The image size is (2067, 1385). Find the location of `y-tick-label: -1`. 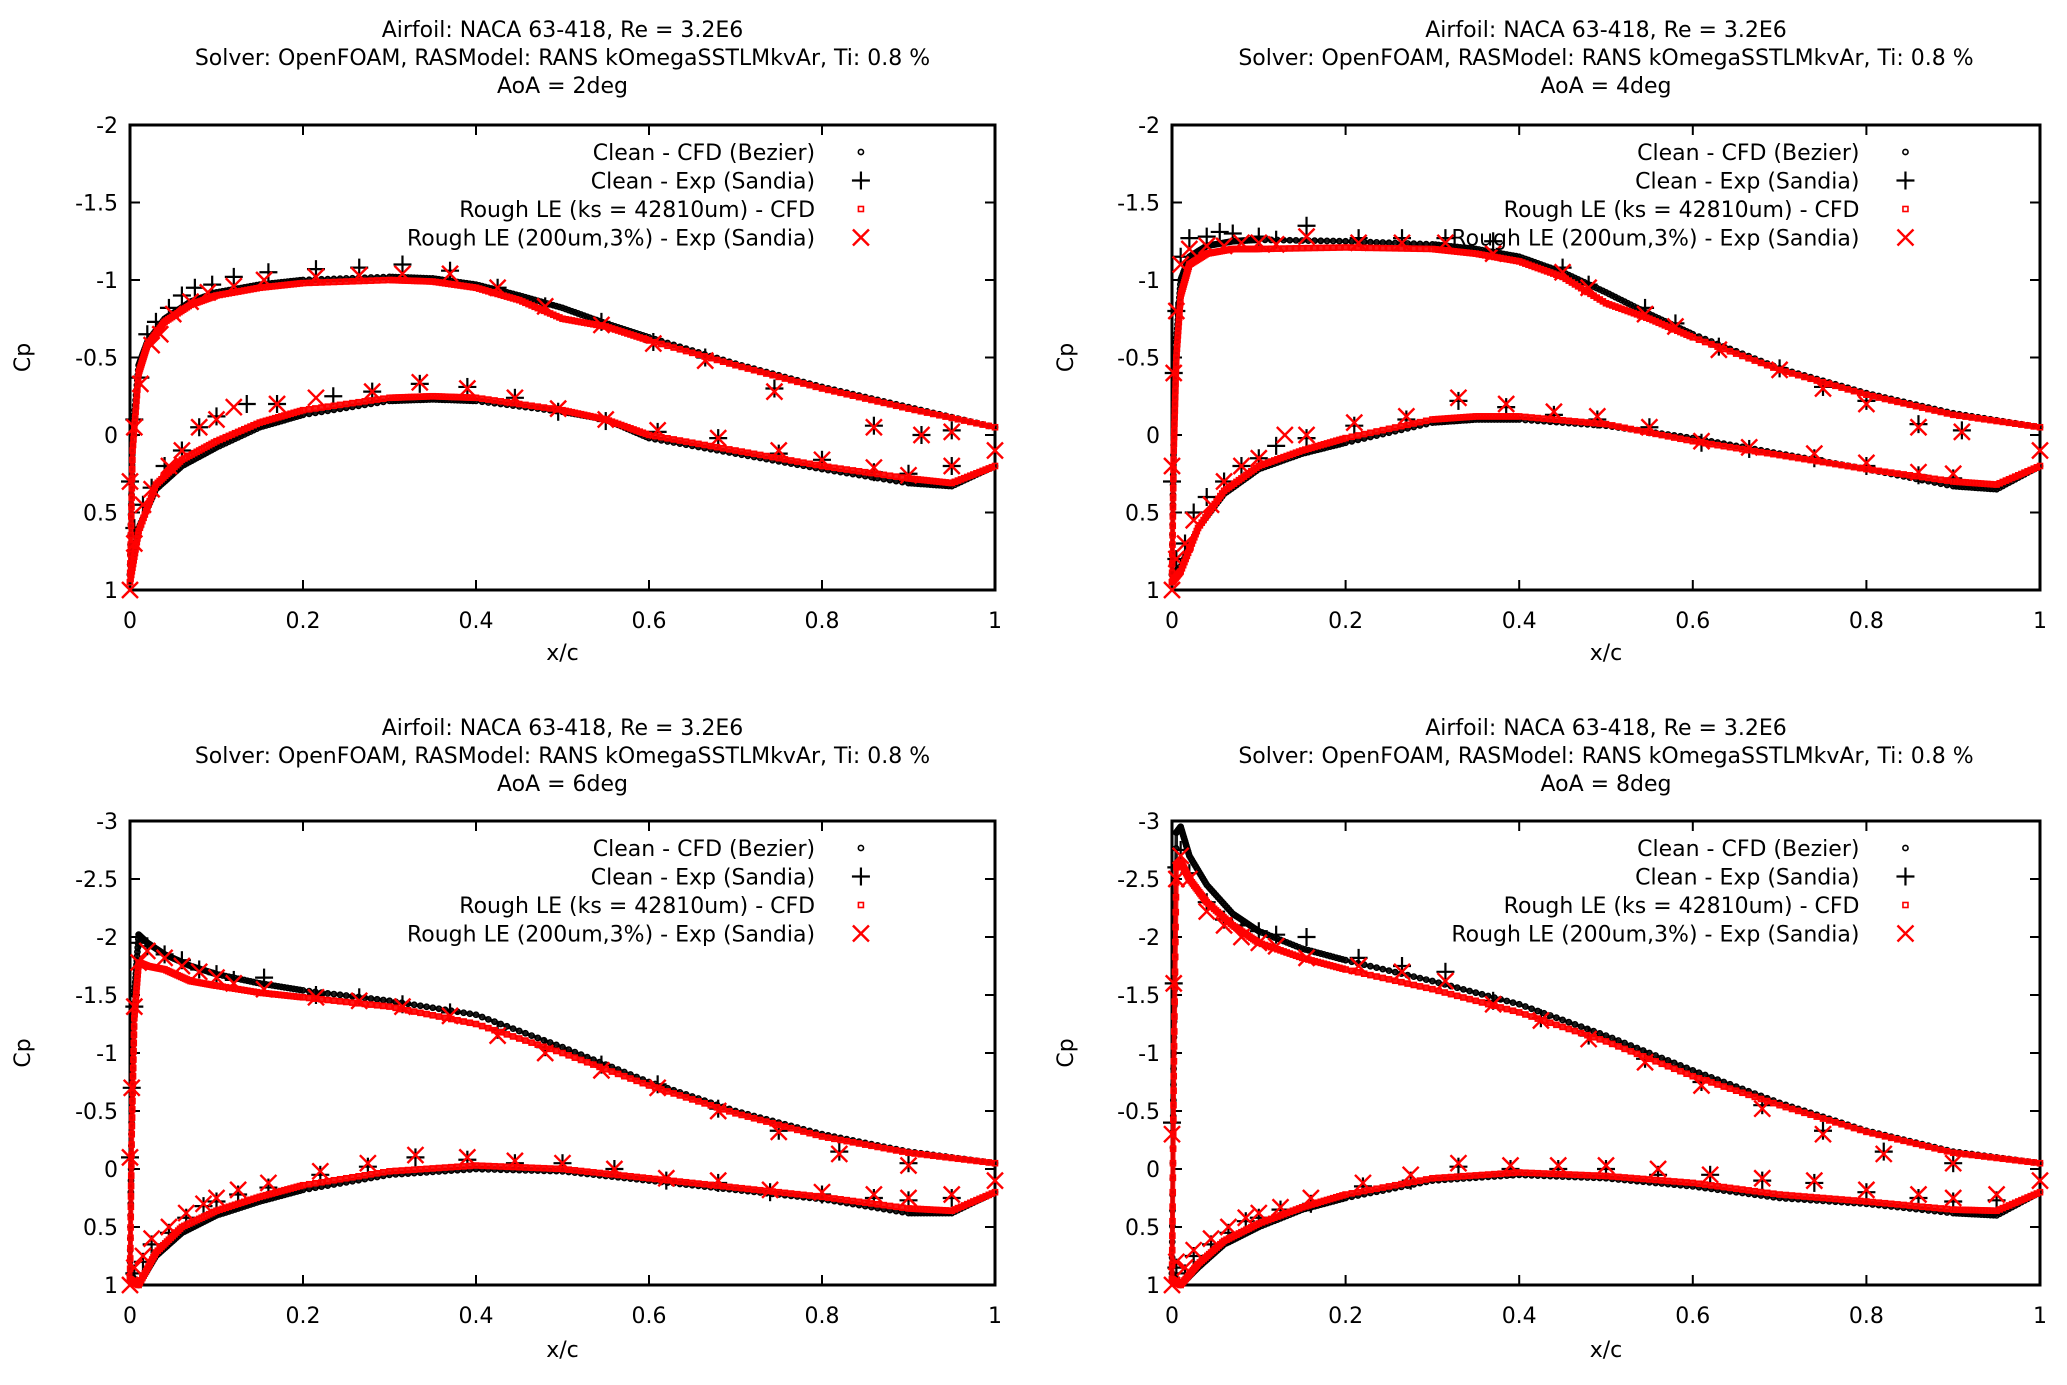

y-tick-label: -1 is located at coordinates (107, 1054).